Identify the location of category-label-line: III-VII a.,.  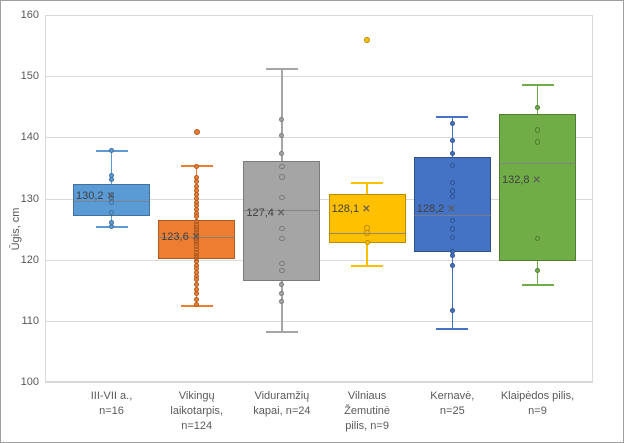
(111, 396).